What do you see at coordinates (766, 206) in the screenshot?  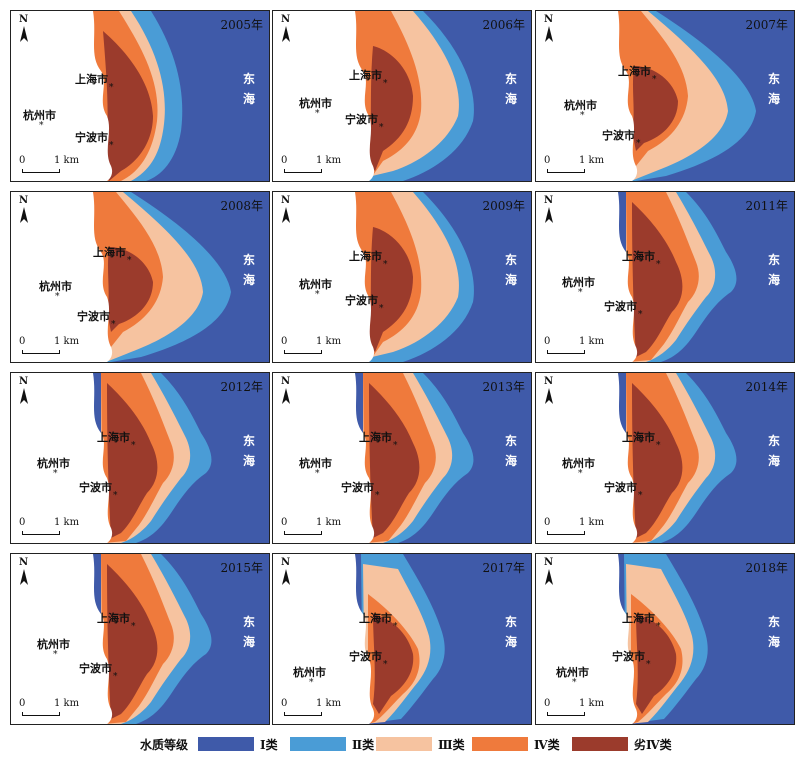 I see `panel-year: 2011年` at bounding box center [766, 206].